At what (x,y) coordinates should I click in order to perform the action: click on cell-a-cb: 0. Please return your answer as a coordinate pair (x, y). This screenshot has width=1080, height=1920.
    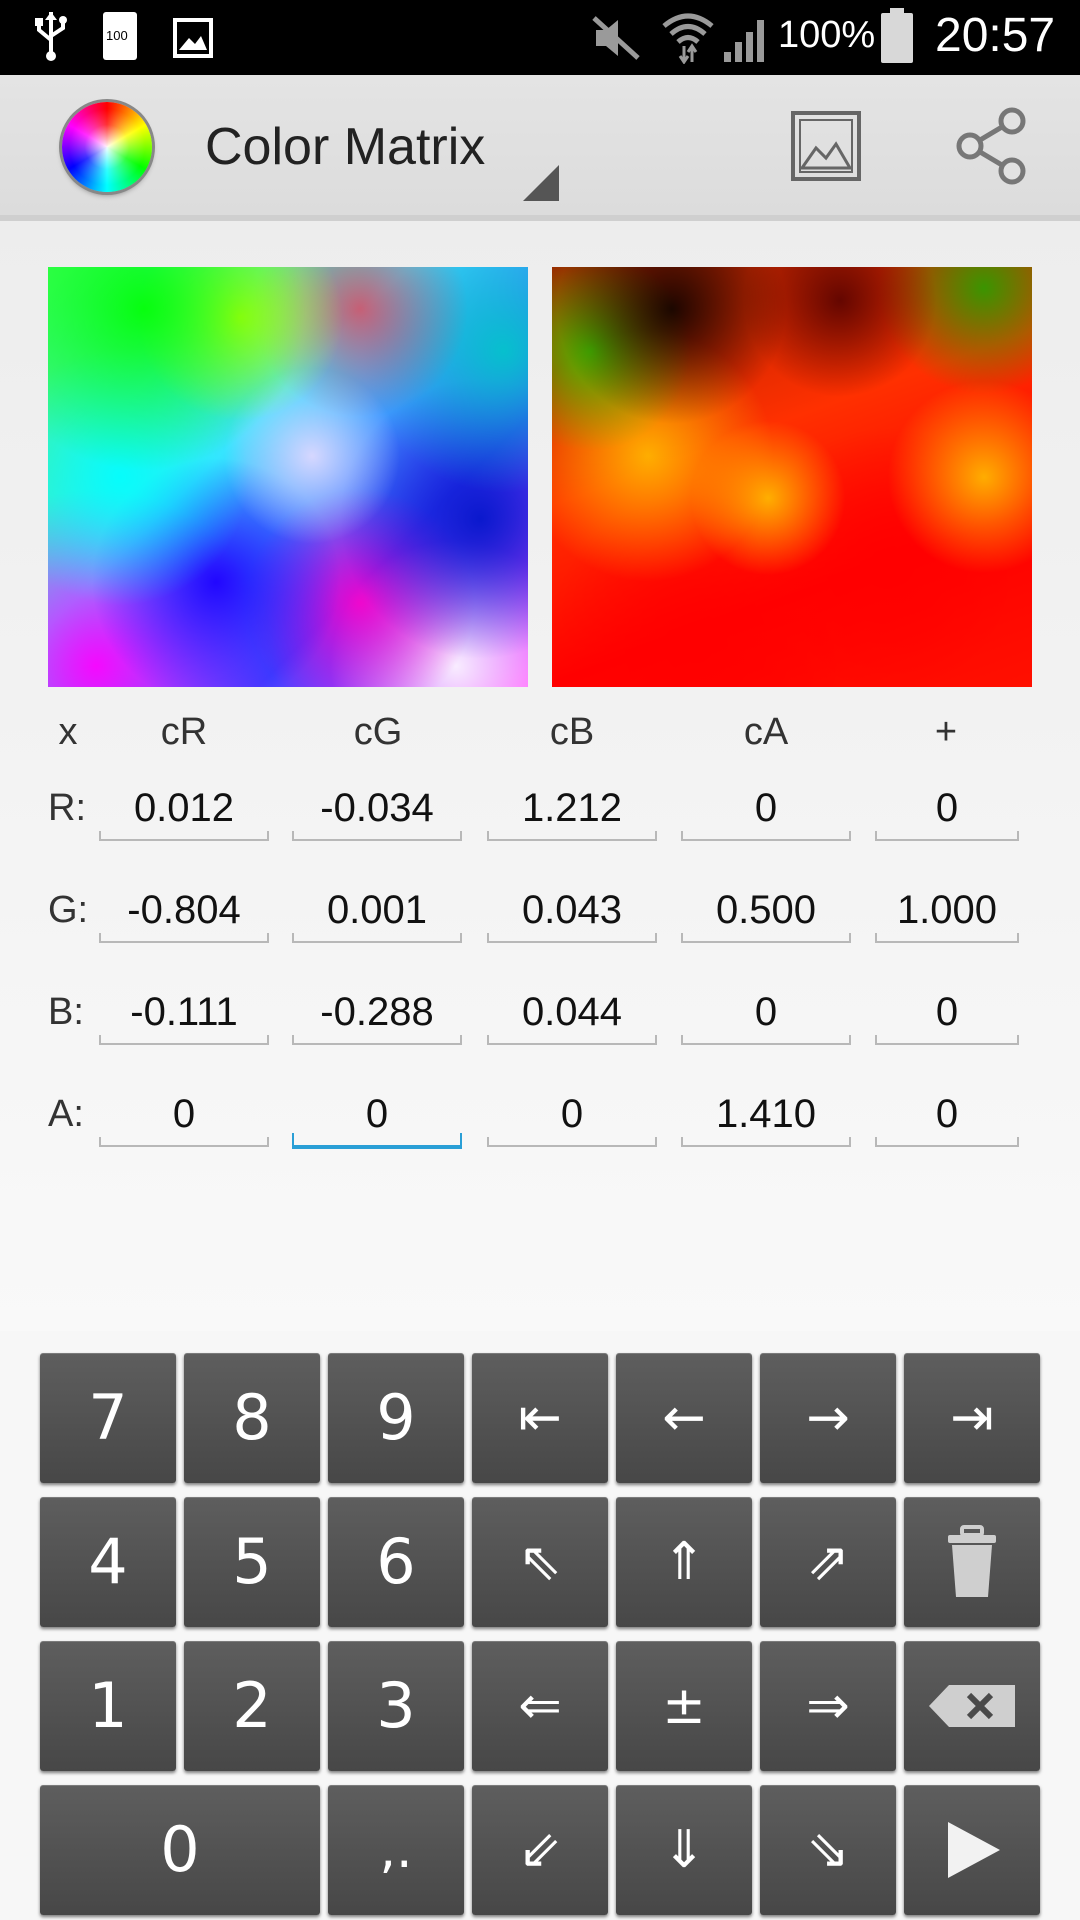
    Looking at the image, I should click on (572, 1115).